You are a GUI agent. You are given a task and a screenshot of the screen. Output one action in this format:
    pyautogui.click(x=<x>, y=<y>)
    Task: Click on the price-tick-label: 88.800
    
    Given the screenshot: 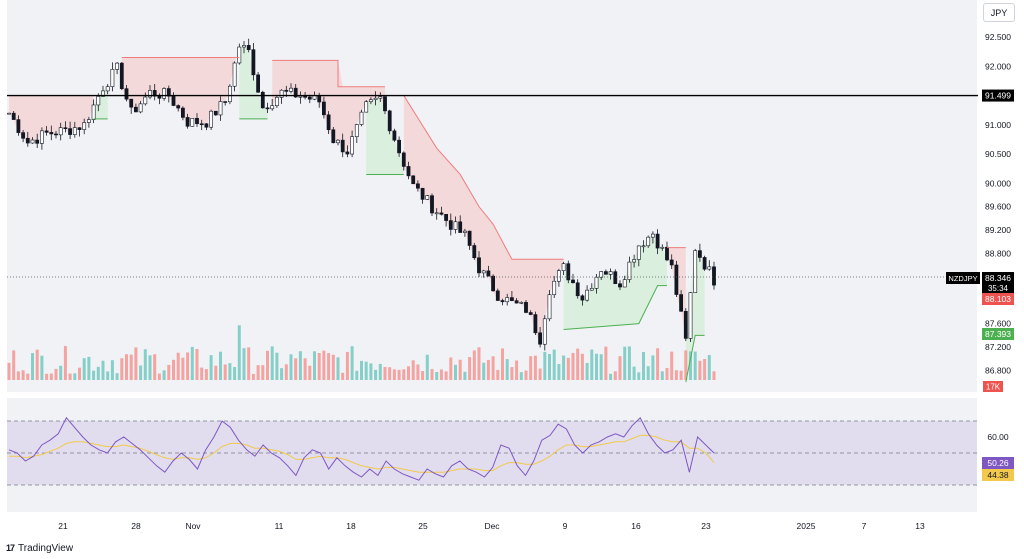 What is the action you would take?
    pyautogui.click(x=998, y=253)
    